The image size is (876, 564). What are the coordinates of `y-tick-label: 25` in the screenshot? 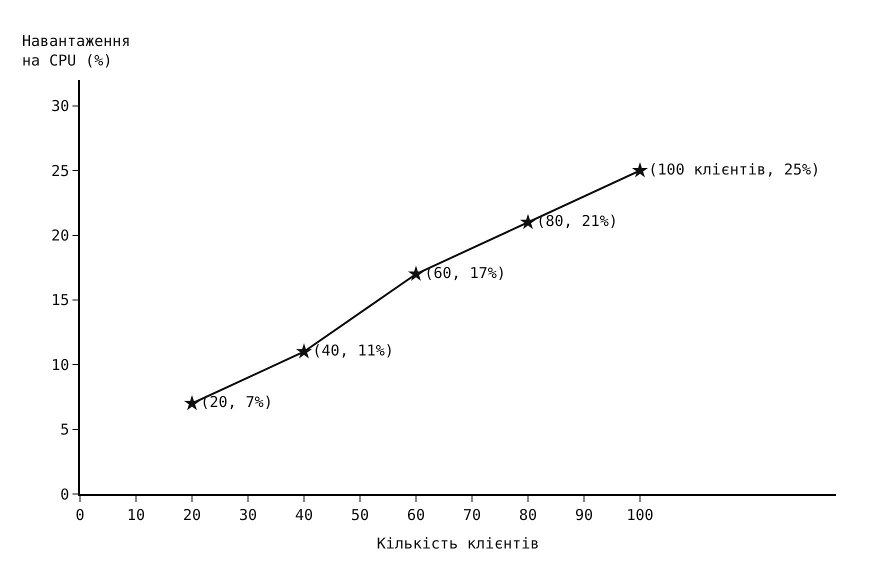 It's located at (60, 171).